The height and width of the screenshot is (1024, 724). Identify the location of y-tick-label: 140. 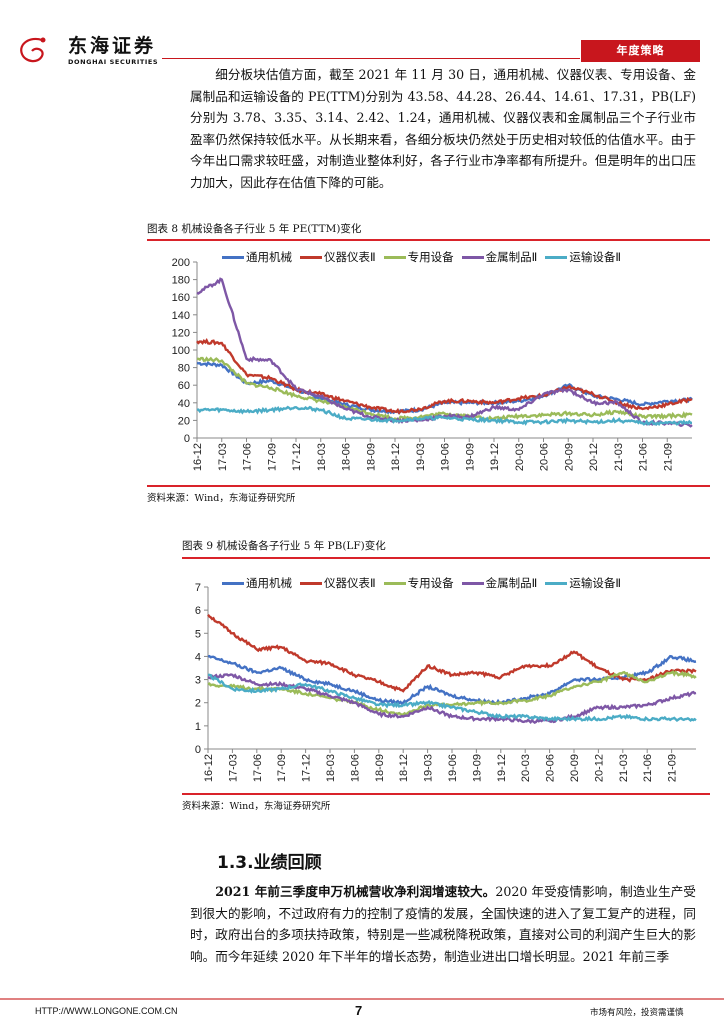
(181, 316).